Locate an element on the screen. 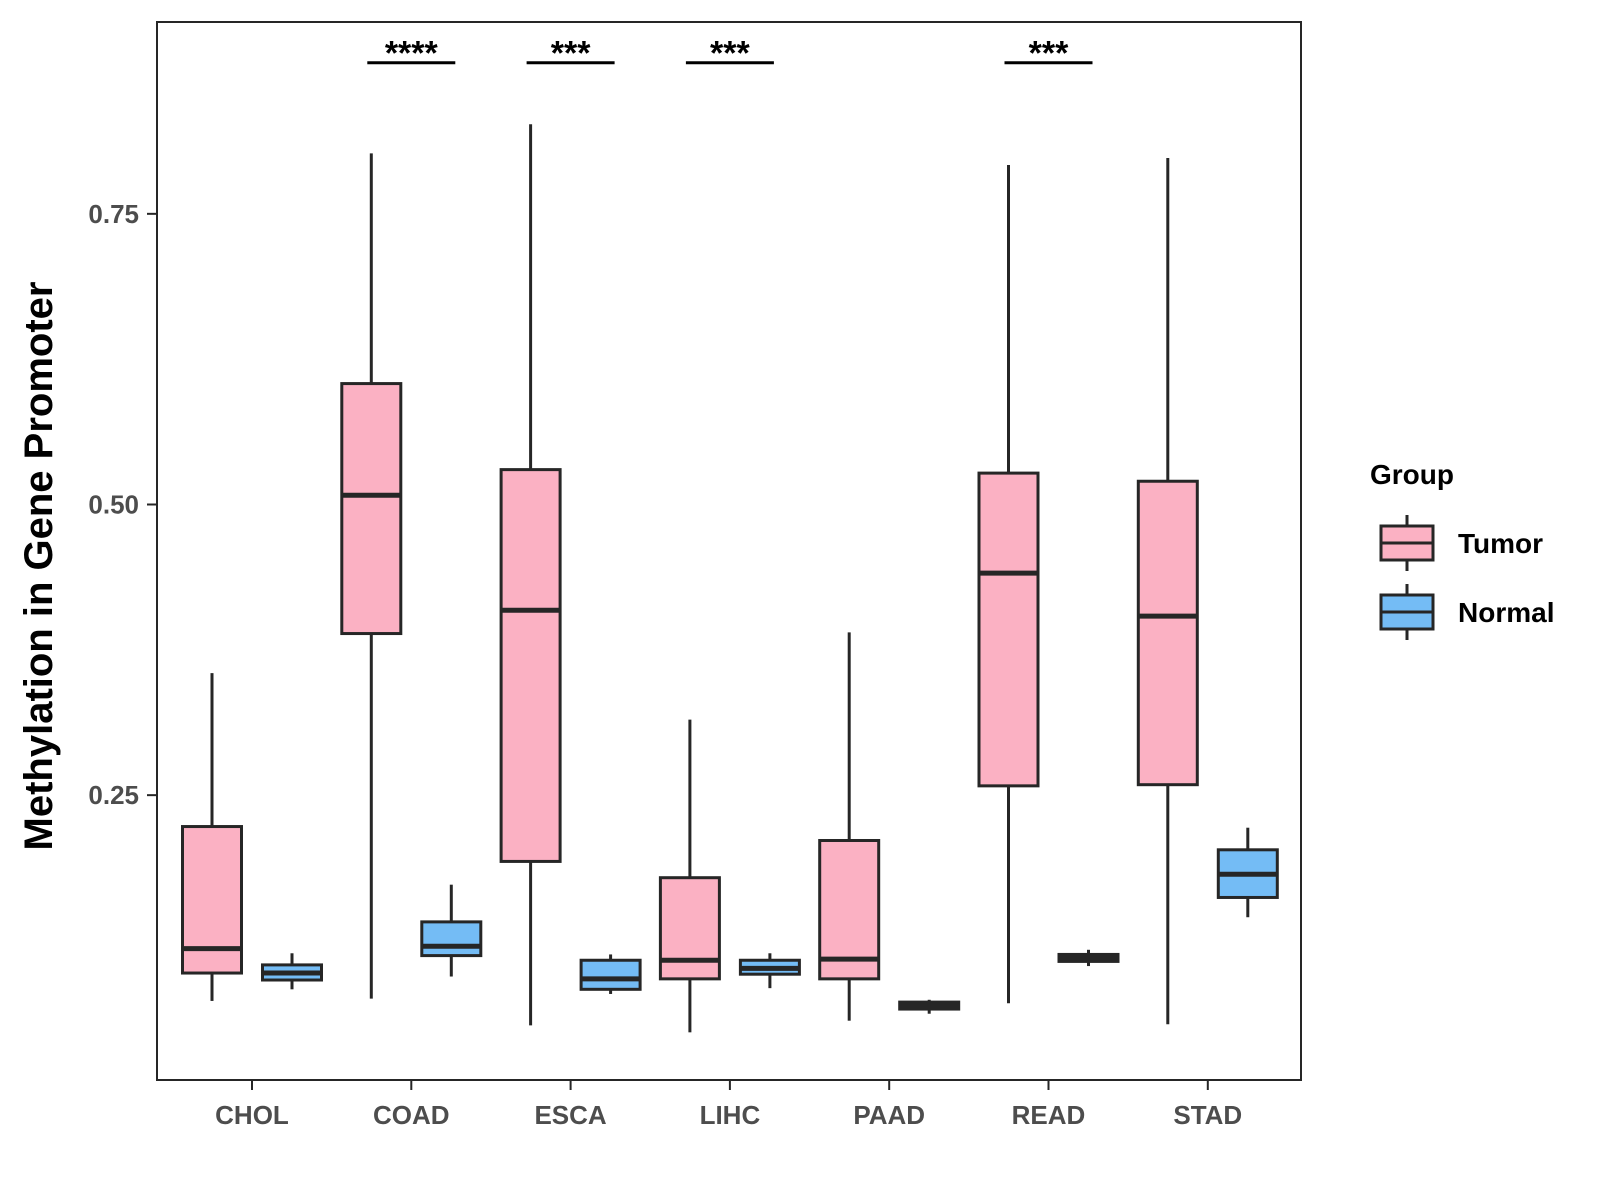 Image resolution: width=1600 pixels, height=1200 pixels. x-tick-label: PAAD is located at coordinates (889, 1115).